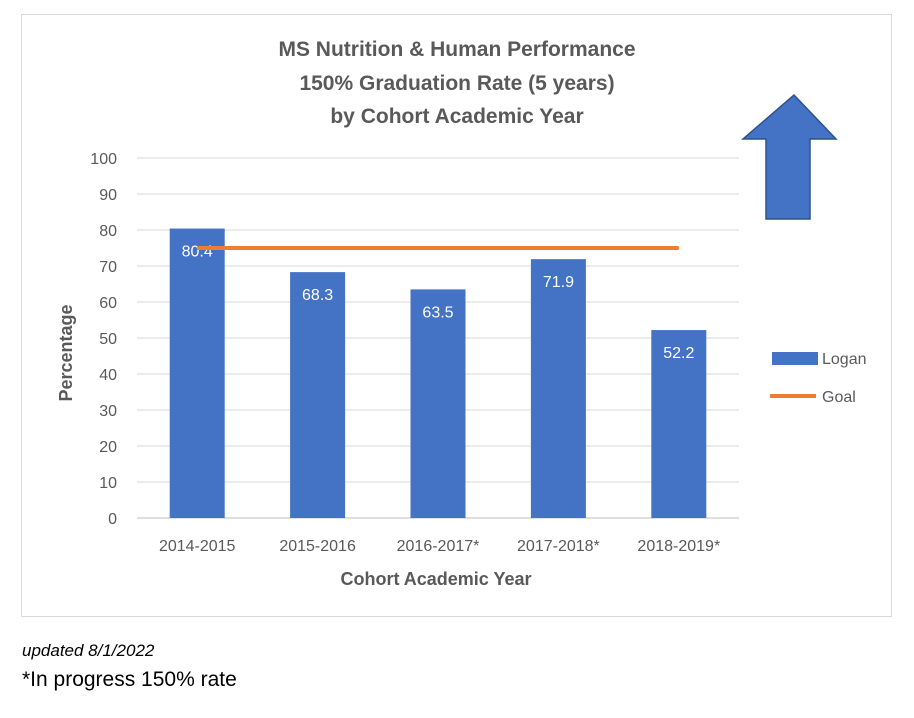  I want to click on y-tick-label: 40, so click(108, 375).